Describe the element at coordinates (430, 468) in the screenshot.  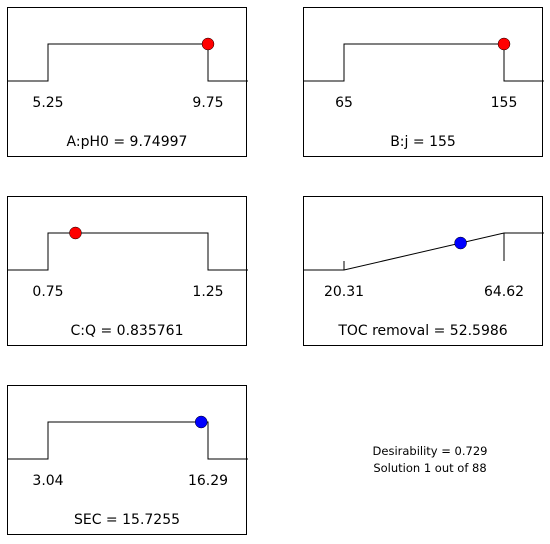
I see `solution-text: Solution 1 out of 88` at that location.